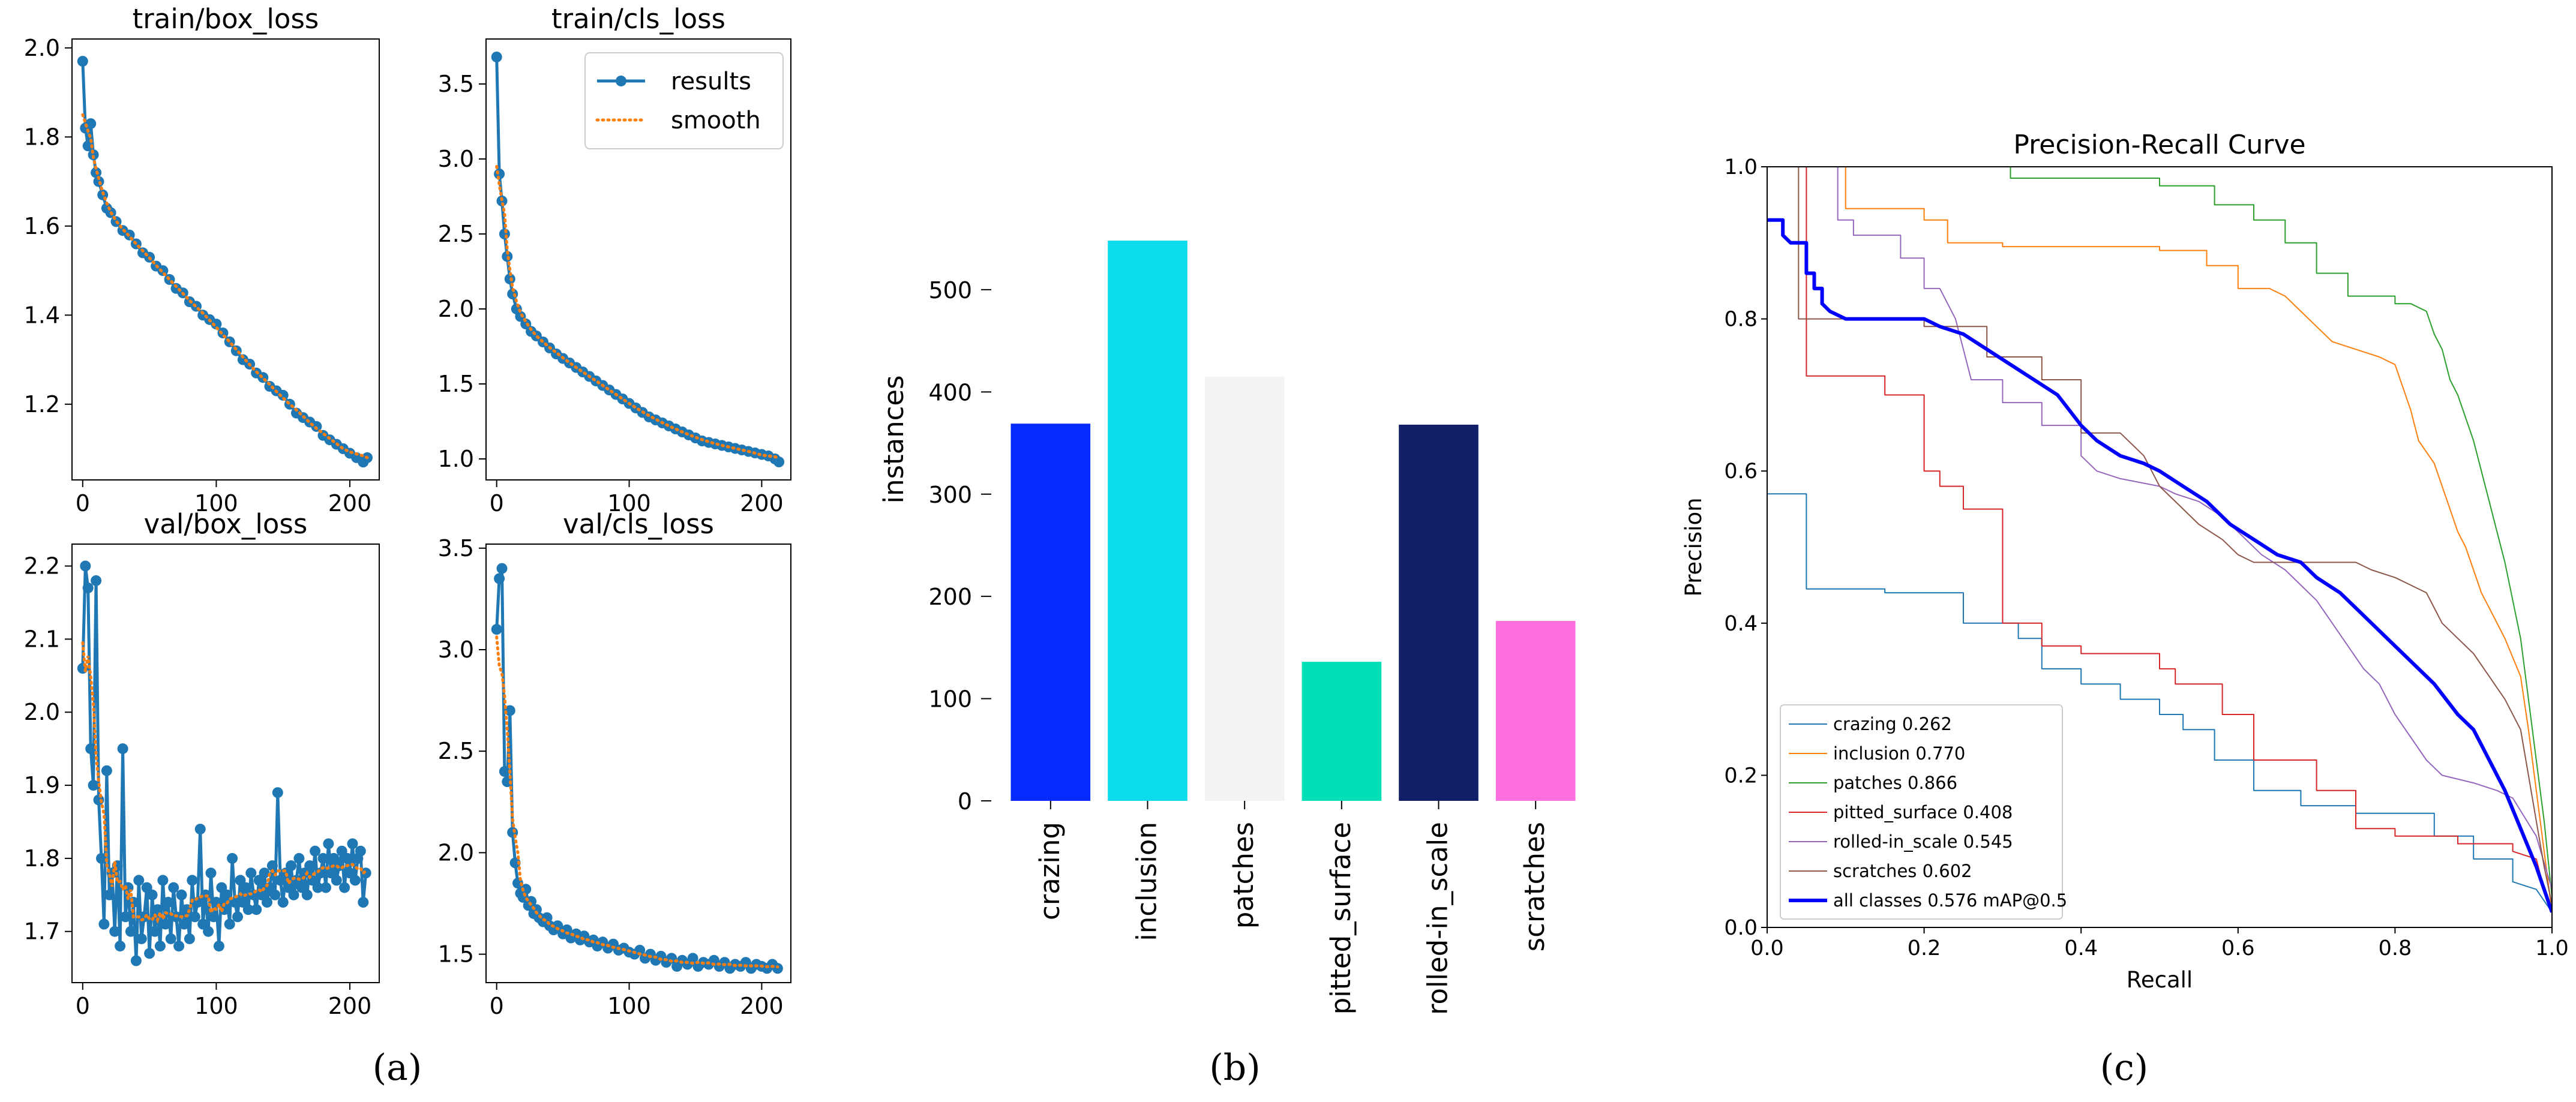 The width and height of the screenshot is (2576, 1102). What do you see at coordinates (1341, 918) in the screenshot?
I see `x-tick-label-pitted_surface: pitted_surface` at bounding box center [1341, 918].